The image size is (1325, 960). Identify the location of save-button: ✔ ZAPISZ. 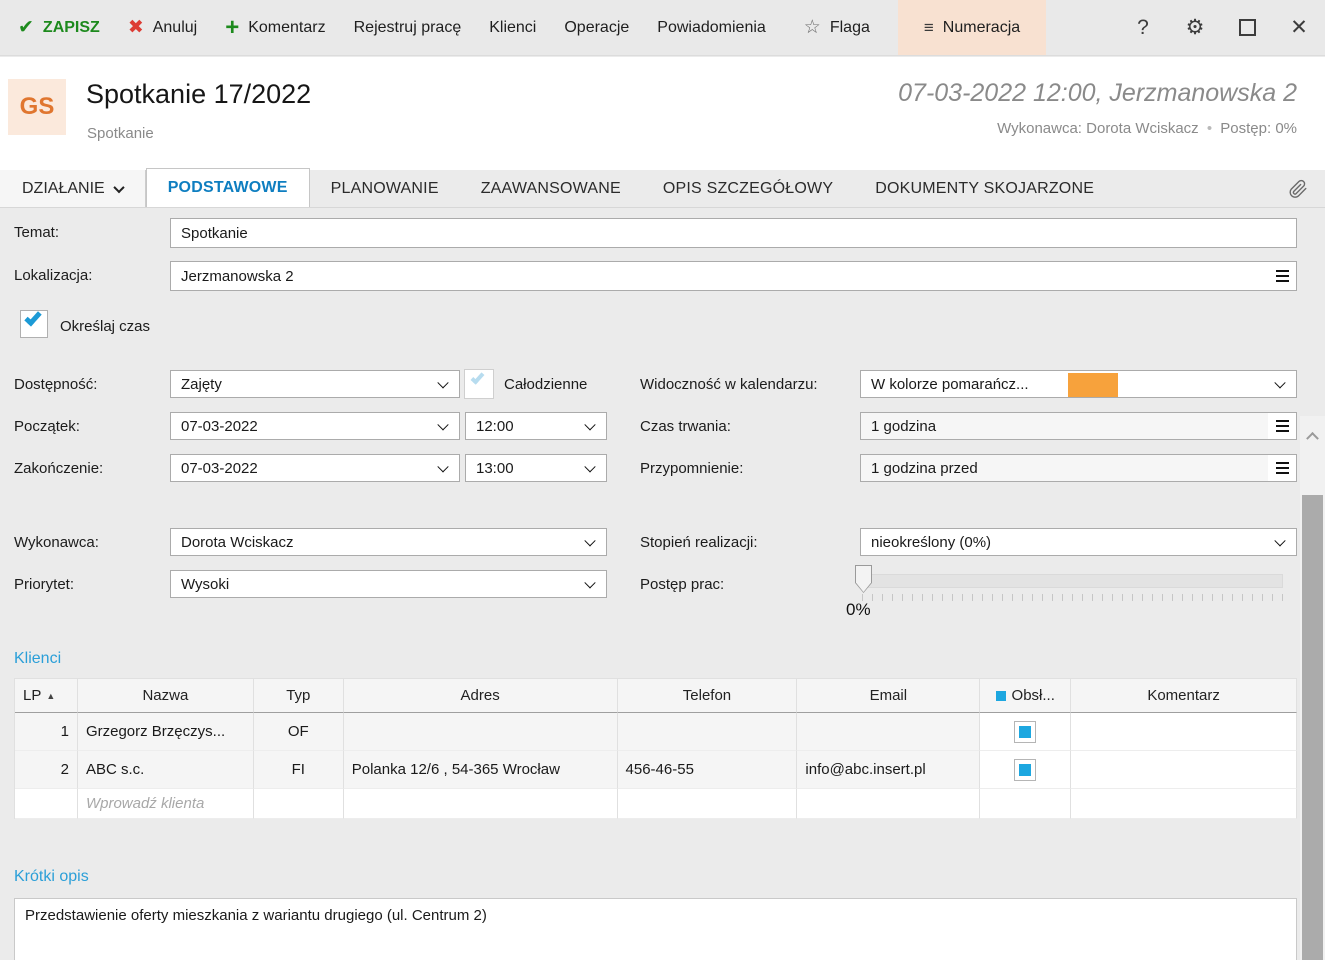
(59, 27).